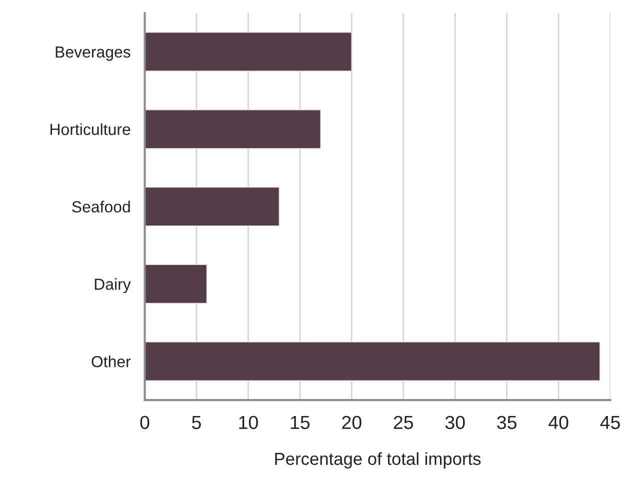 This screenshot has height=482, width=624. What do you see at coordinates (610, 423) in the screenshot?
I see `x-tick-label: 45` at bounding box center [610, 423].